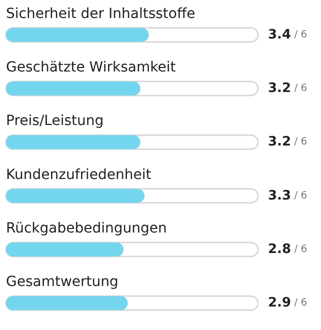  Describe the element at coordinates (79, 174) in the screenshot. I see `y-tick-label: Kundenzufriedenheit` at that location.